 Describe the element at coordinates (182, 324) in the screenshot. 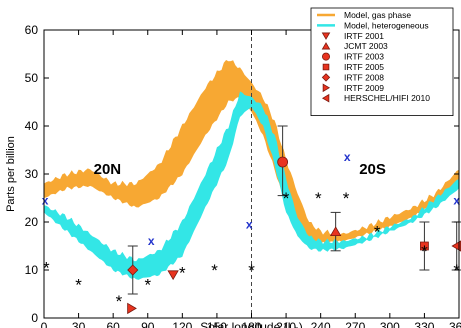

I see `x-tick-label: 120` at that location.